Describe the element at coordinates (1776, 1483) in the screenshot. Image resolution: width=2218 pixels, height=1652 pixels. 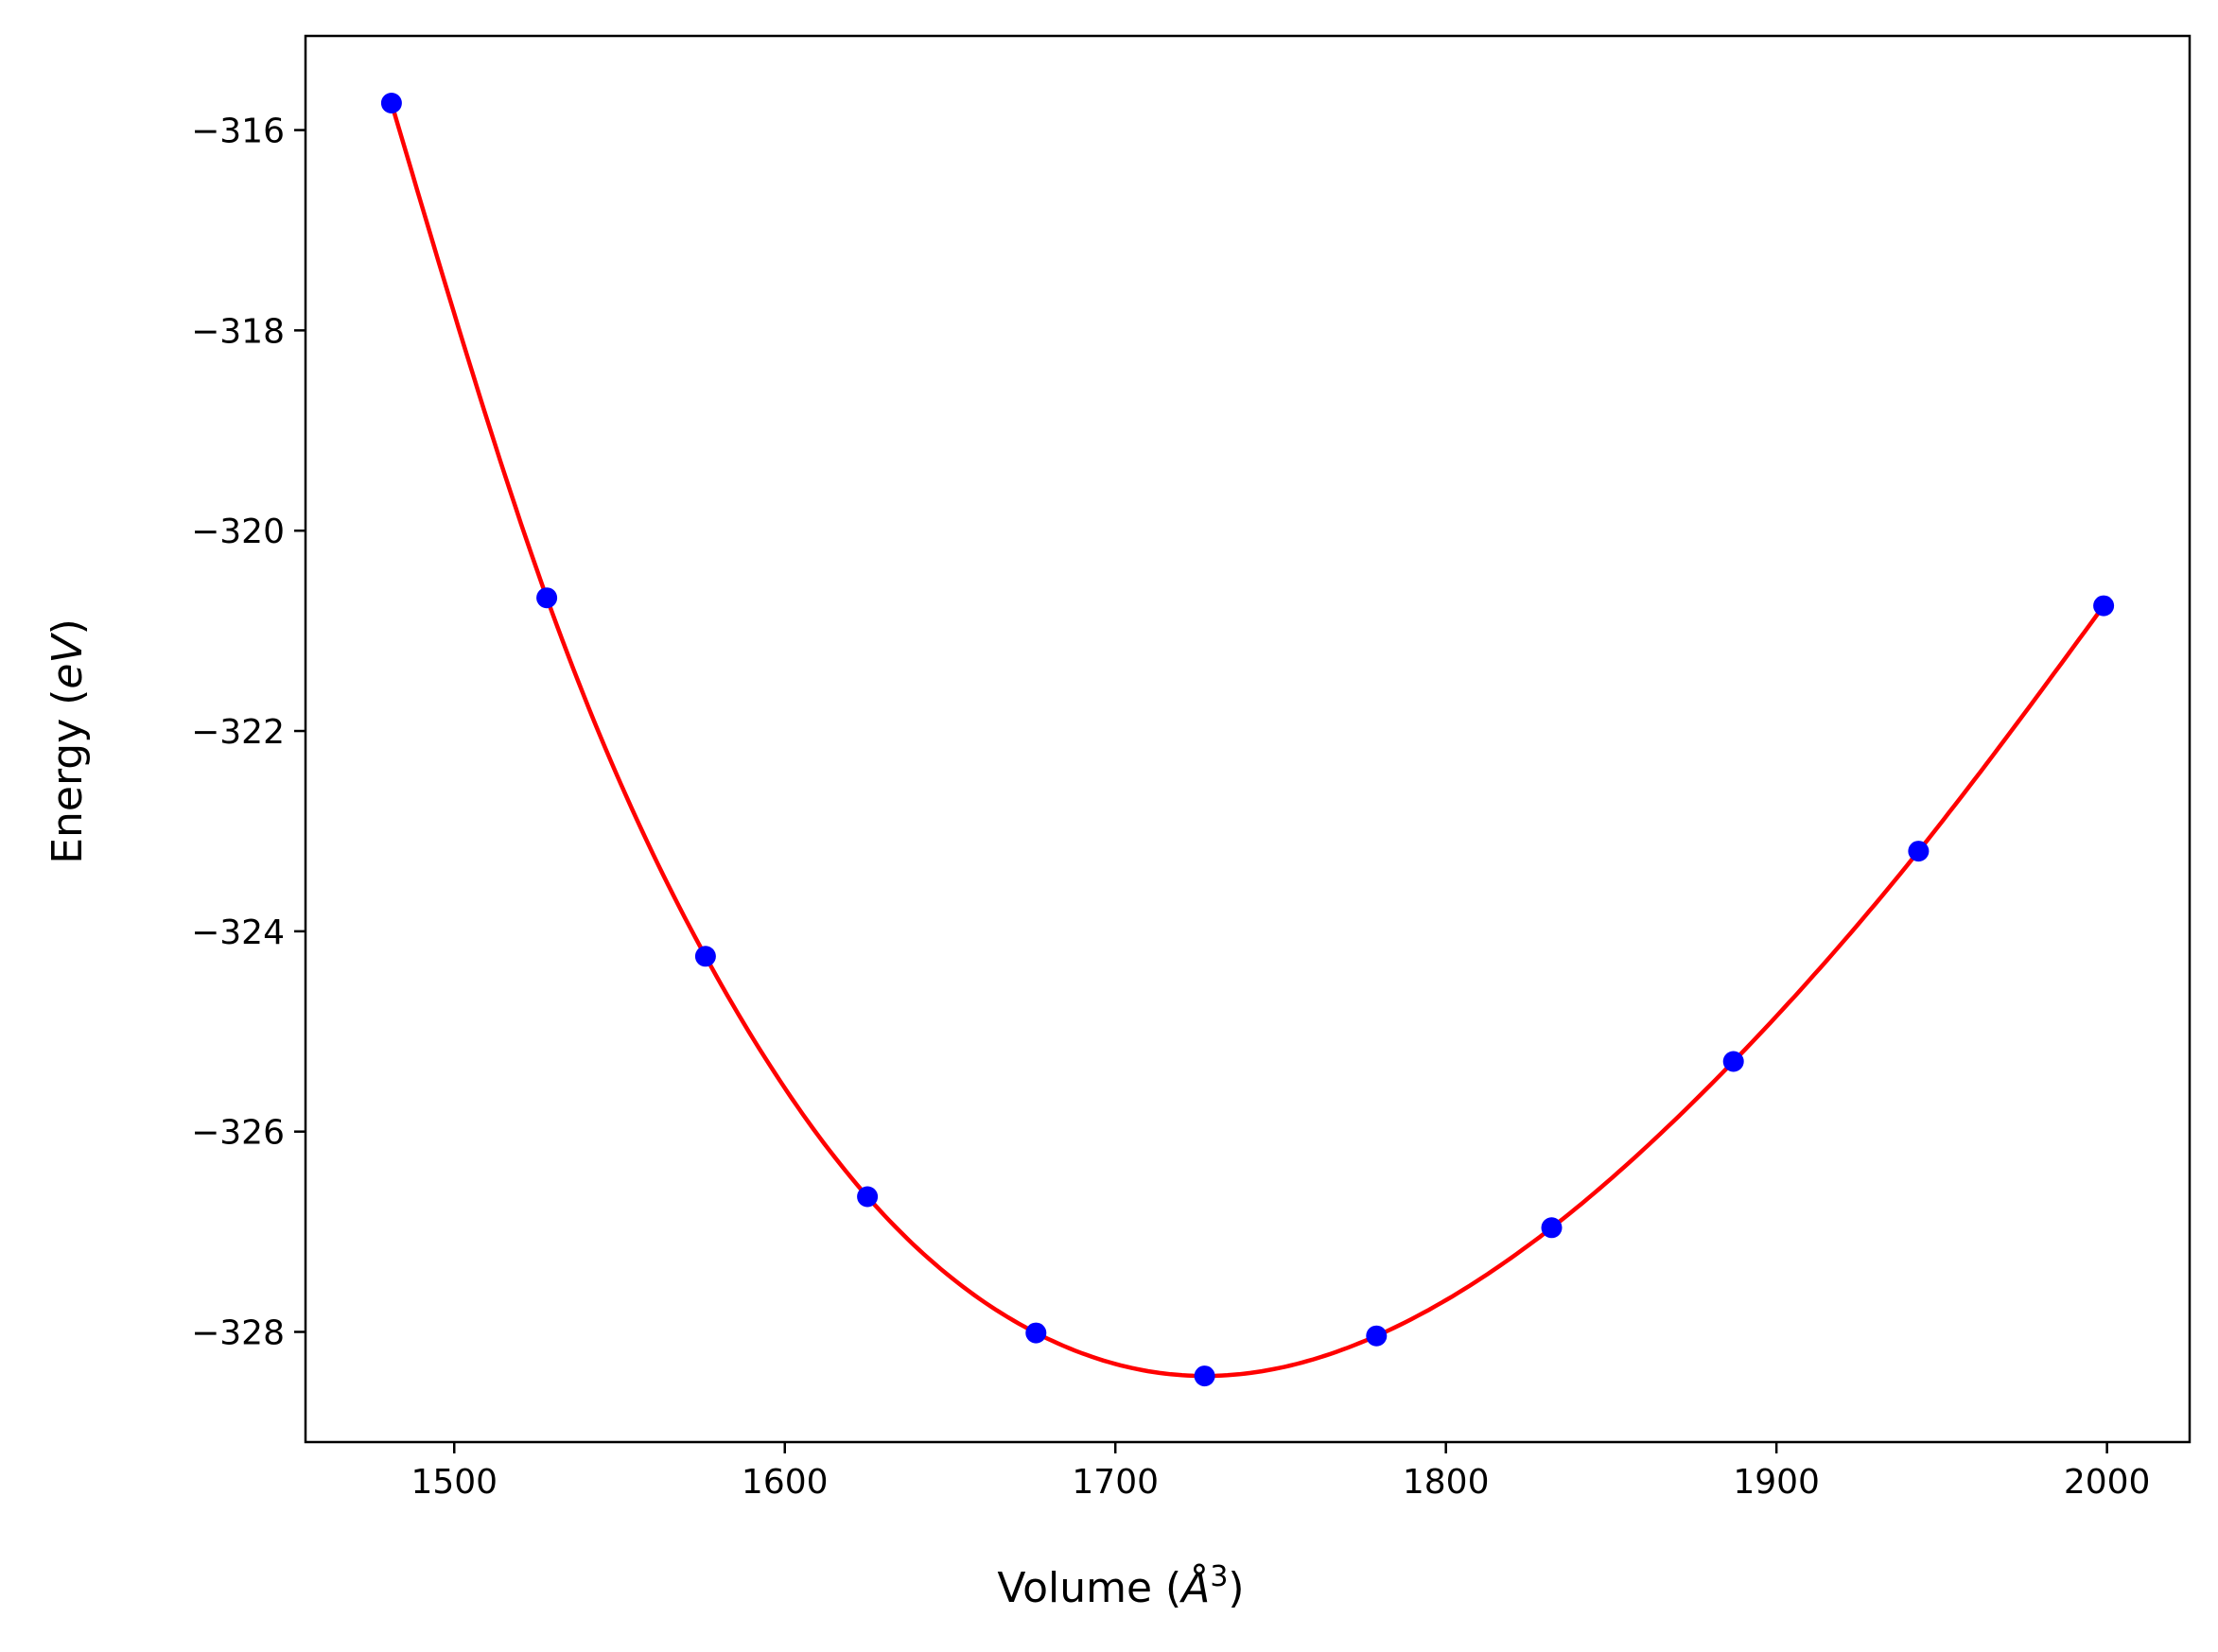
I see `x-tick-label: 1900` at that location.